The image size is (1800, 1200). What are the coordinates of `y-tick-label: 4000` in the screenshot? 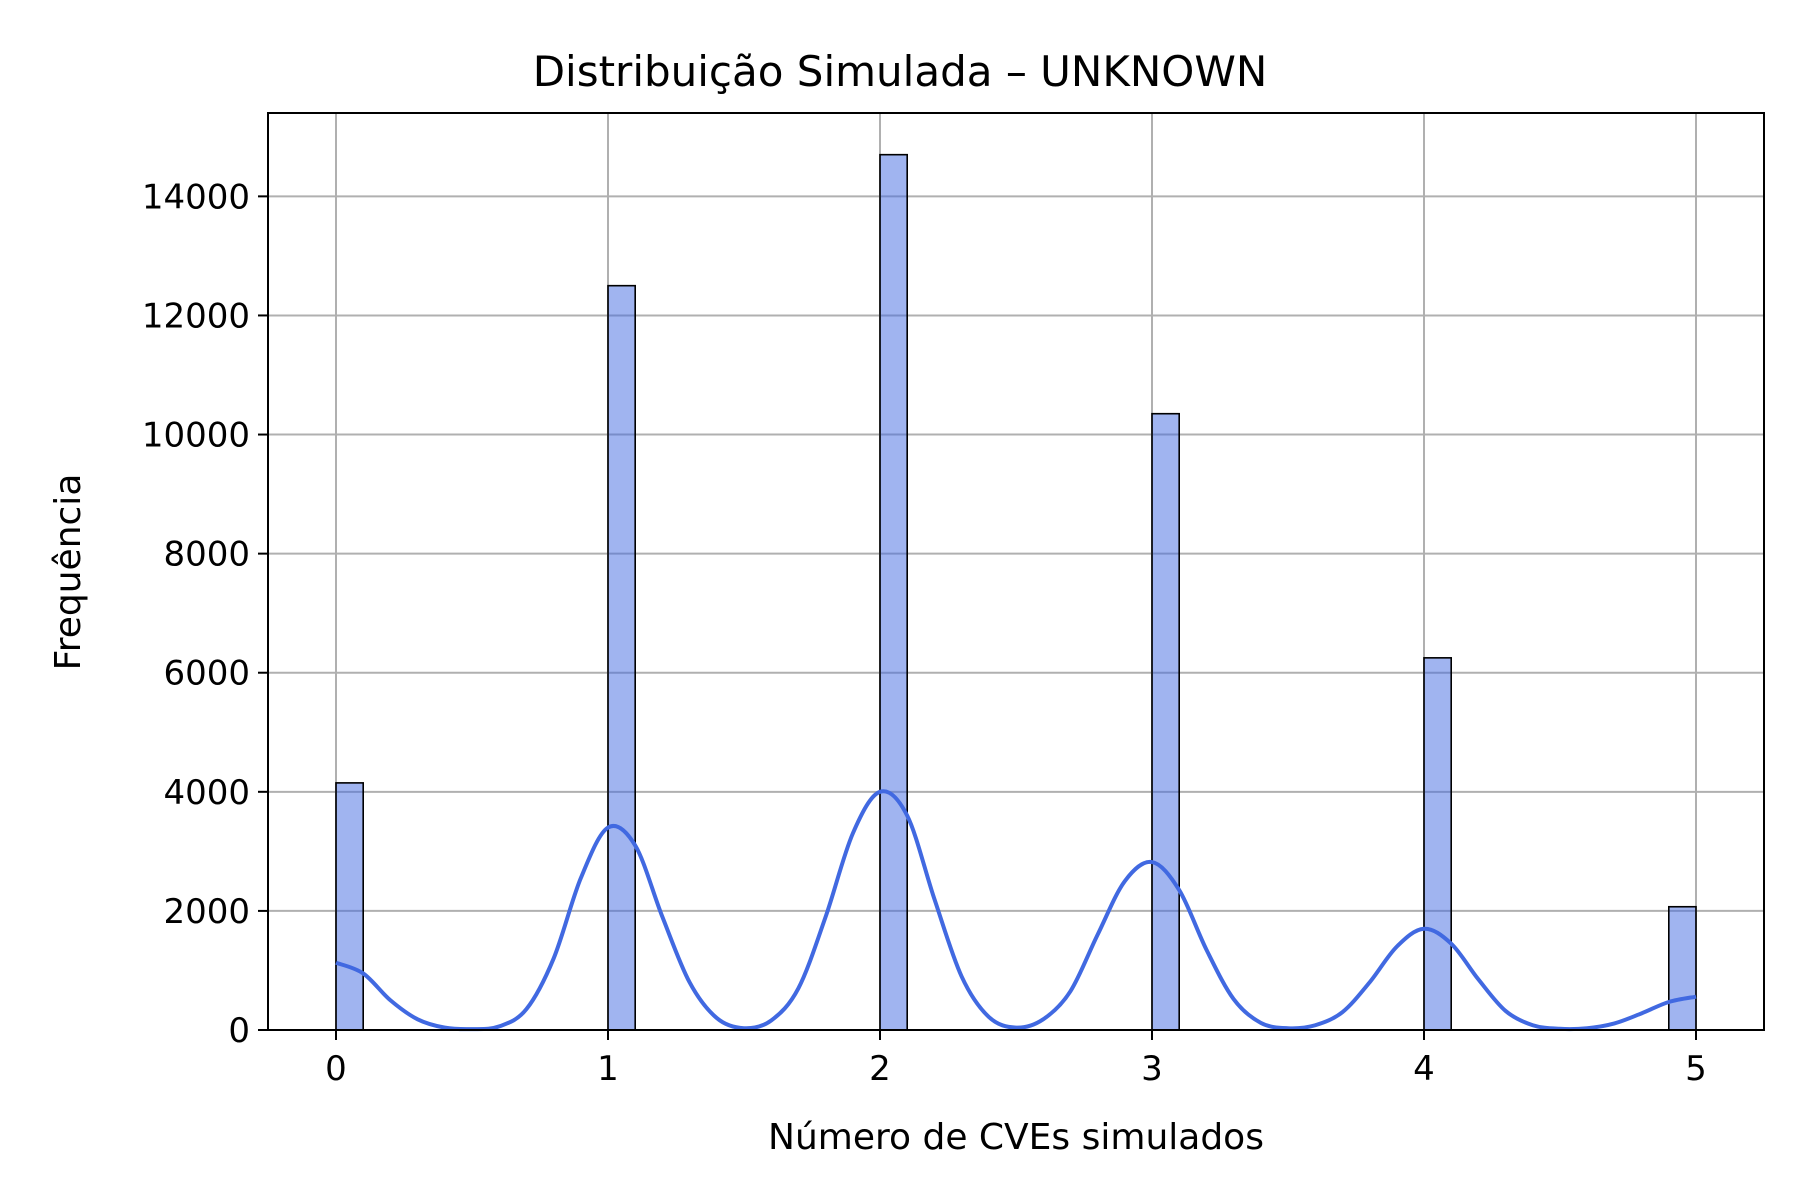 It's located at (206, 793).